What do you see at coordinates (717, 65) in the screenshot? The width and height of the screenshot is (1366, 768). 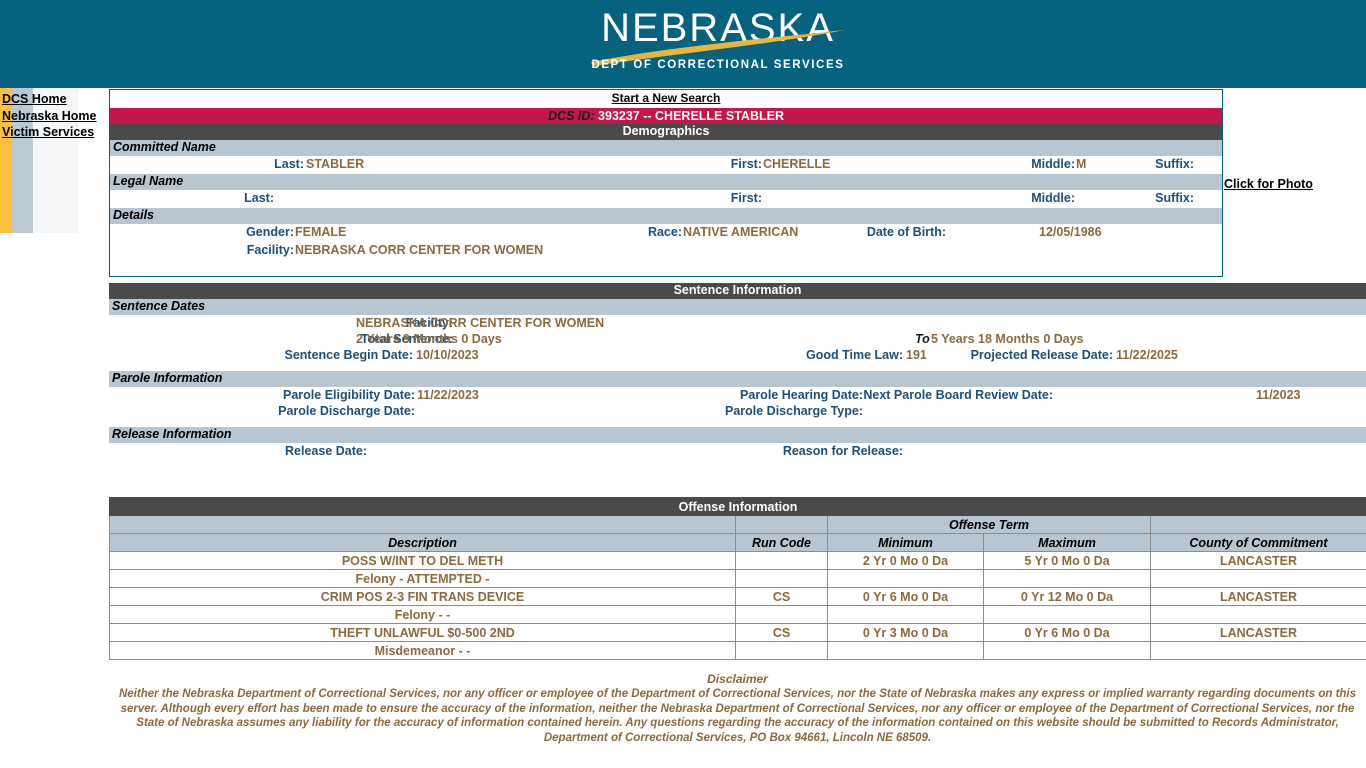 I see `logo-subtitle: DEPT OF CORRECTIONAL SERVICES` at bounding box center [717, 65].